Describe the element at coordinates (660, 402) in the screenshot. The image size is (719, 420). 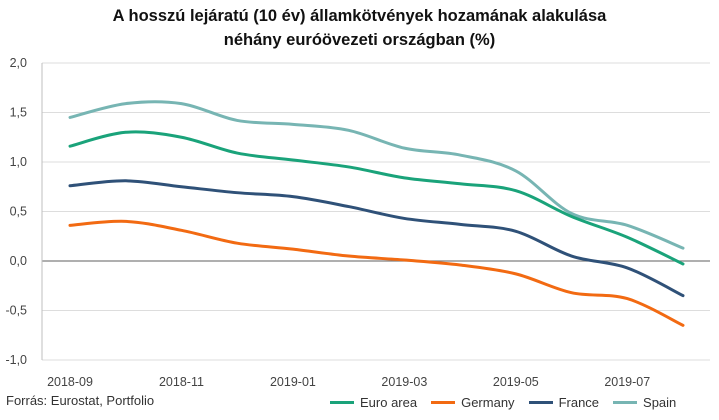
I see `legend-label: Spain` at that location.